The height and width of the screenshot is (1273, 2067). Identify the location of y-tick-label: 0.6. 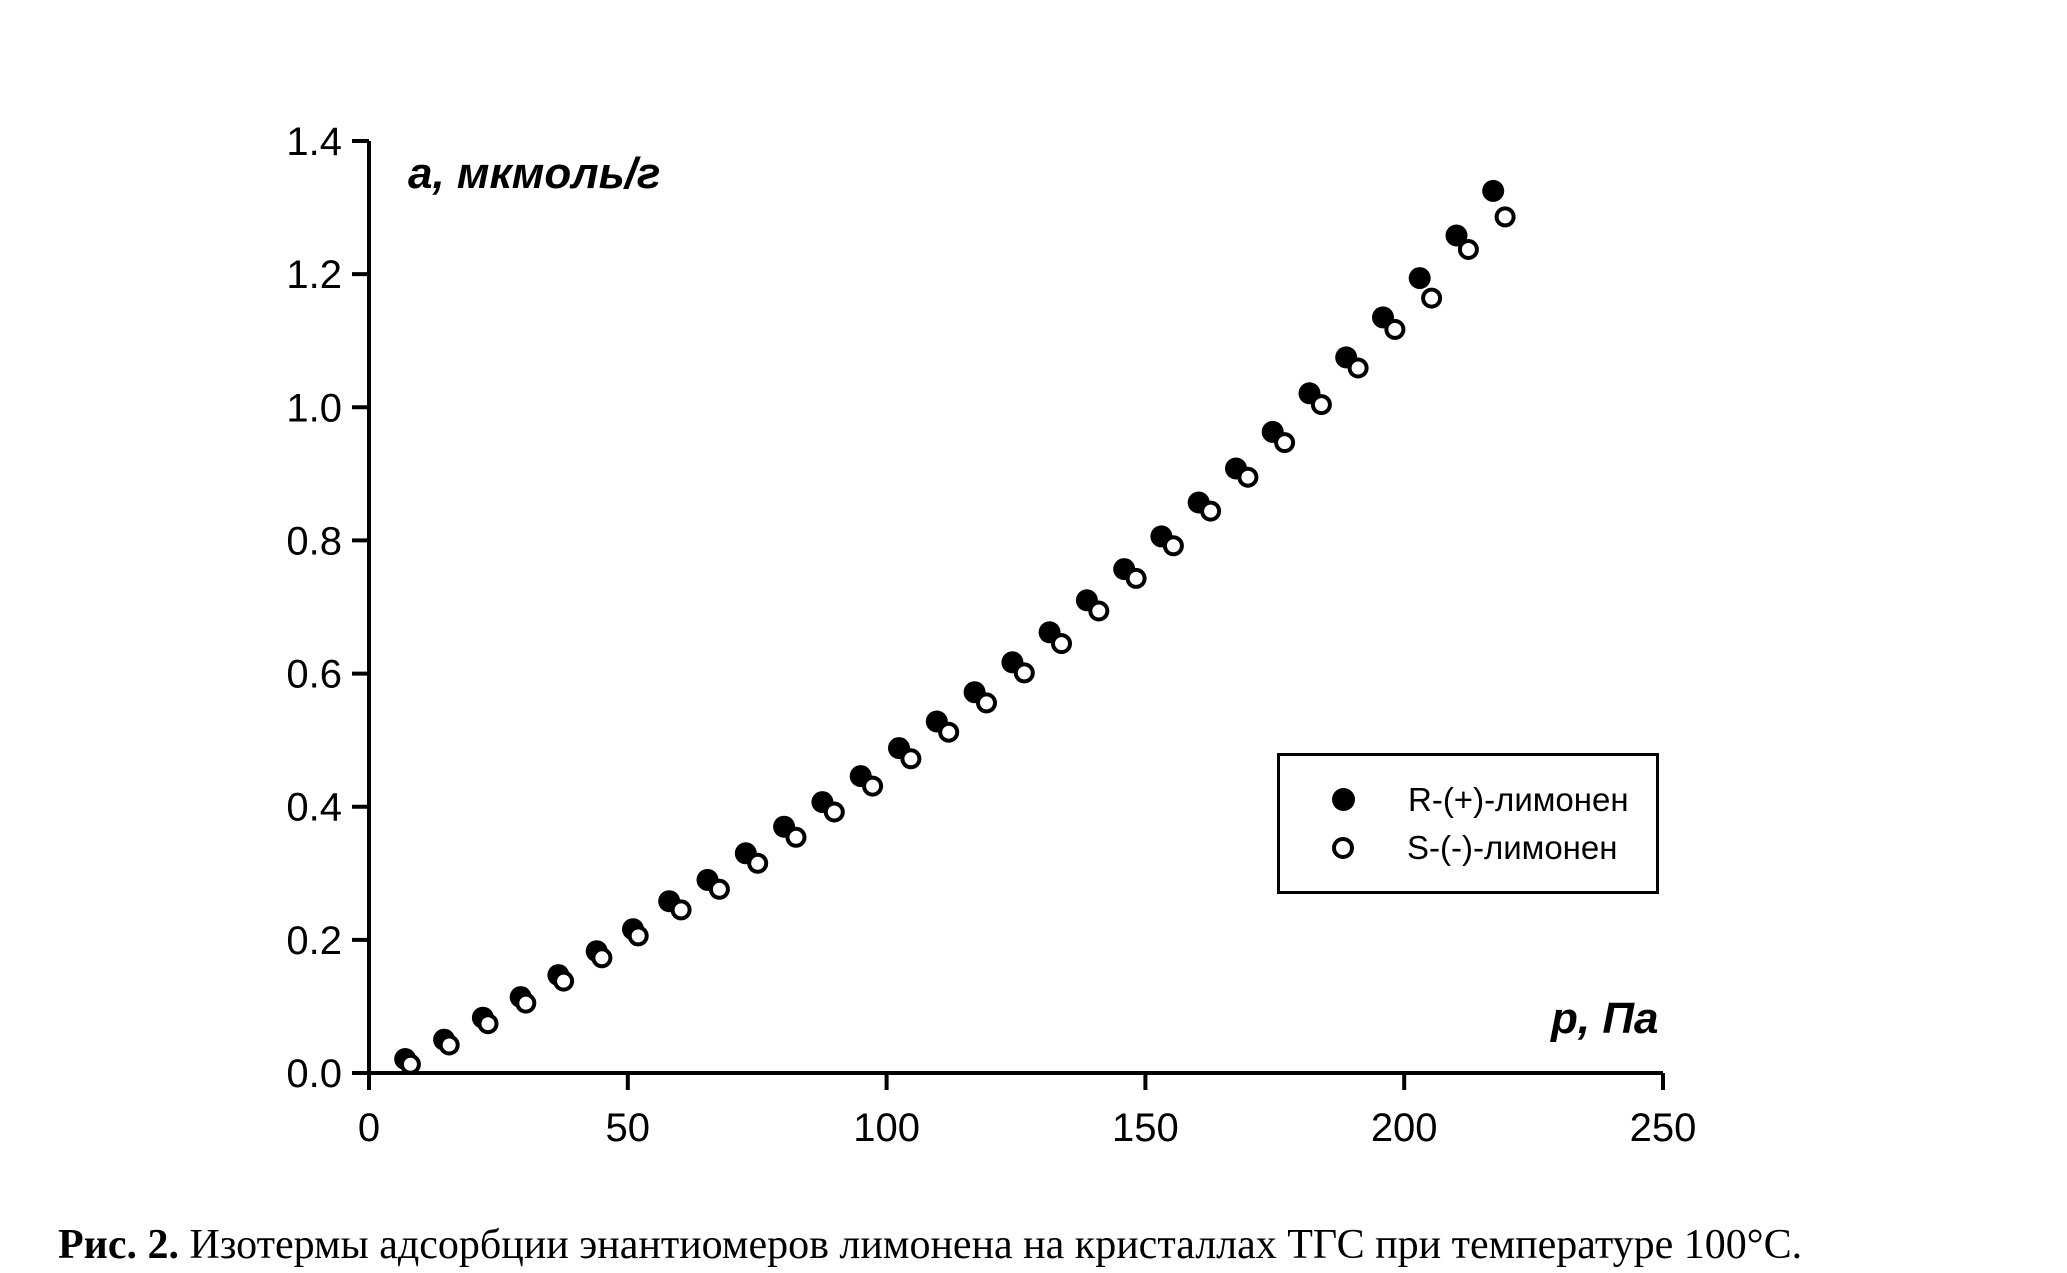
(314, 675).